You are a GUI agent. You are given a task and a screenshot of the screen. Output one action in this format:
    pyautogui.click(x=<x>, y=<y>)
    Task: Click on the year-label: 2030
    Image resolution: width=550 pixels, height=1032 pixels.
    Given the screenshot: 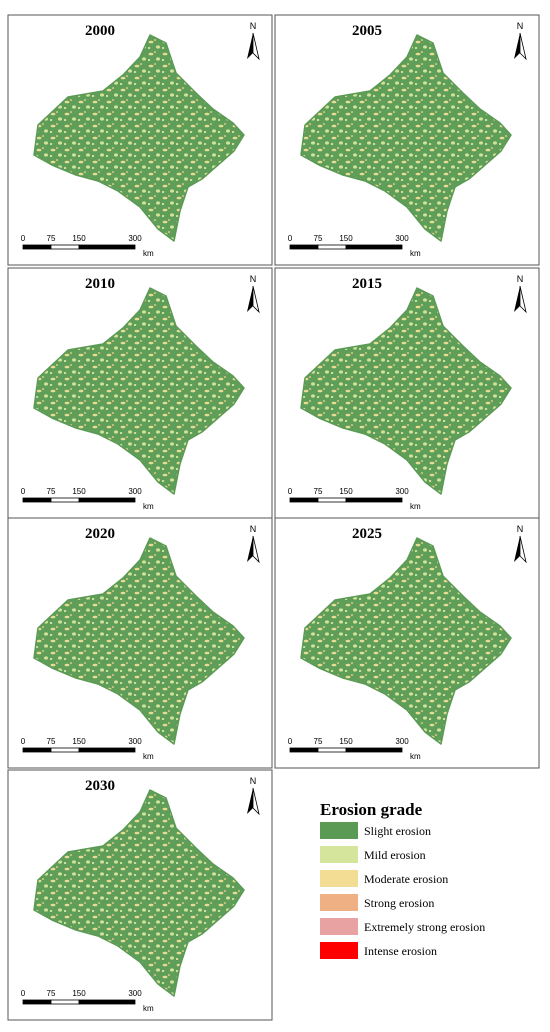 What is the action you would take?
    pyautogui.click(x=100, y=786)
    